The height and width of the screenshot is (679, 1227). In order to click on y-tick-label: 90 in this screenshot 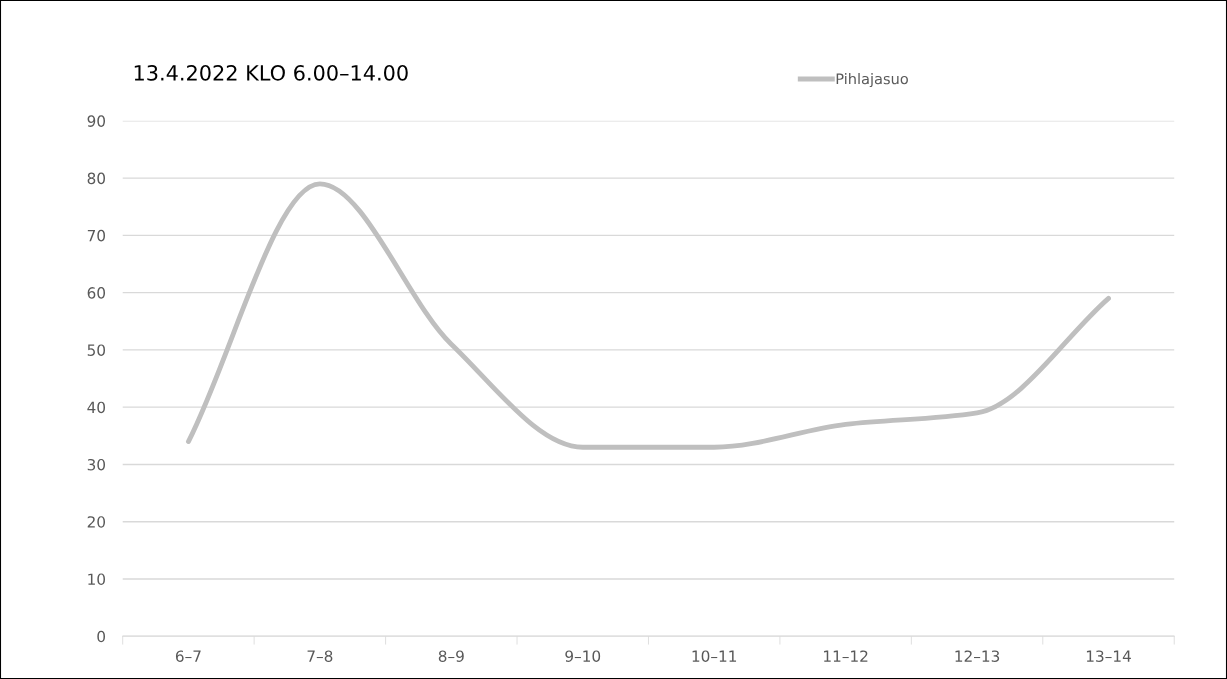, I will do `click(96, 121)`.